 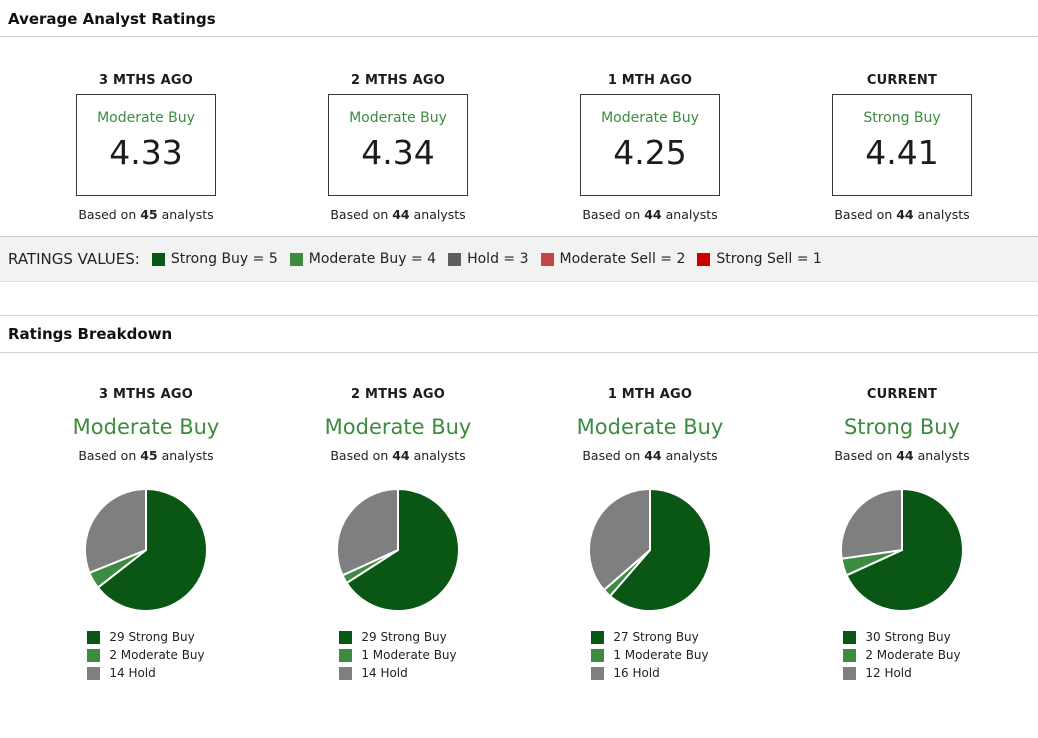 I want to click on pie-chart-current, so click(x=902, y=549).